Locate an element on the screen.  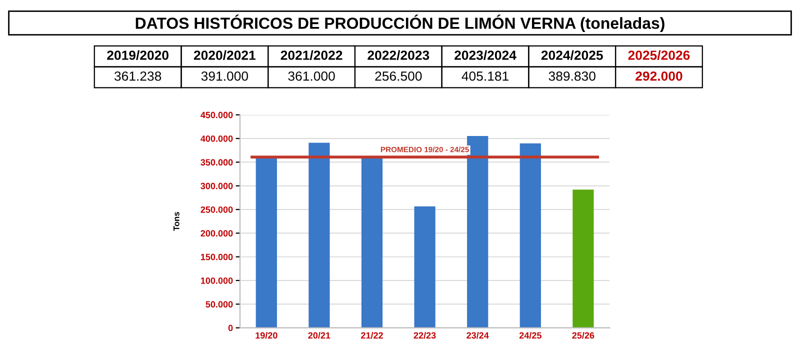
text: 2021/2022 is located at coordinates (311, 55).